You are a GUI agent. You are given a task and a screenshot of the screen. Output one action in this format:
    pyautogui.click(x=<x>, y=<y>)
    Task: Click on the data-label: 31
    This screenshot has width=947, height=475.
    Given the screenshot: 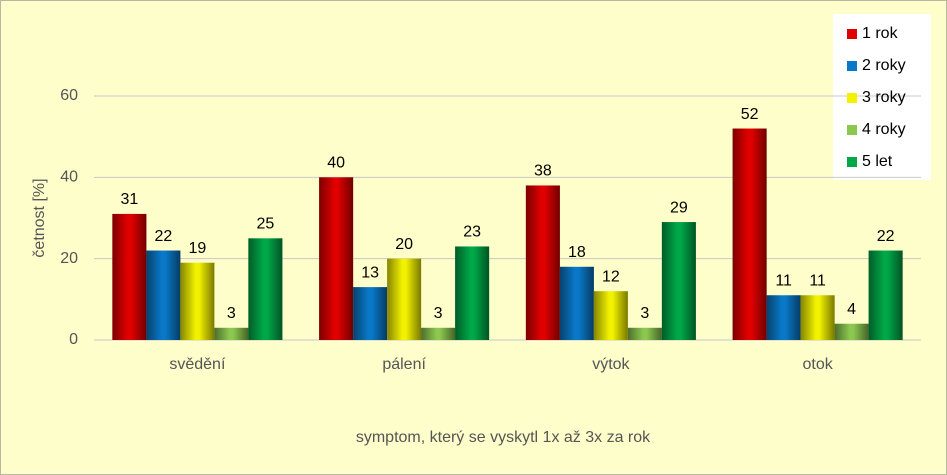 What is the action you would take?
    pyautogui.click(x=129, y=199)
    